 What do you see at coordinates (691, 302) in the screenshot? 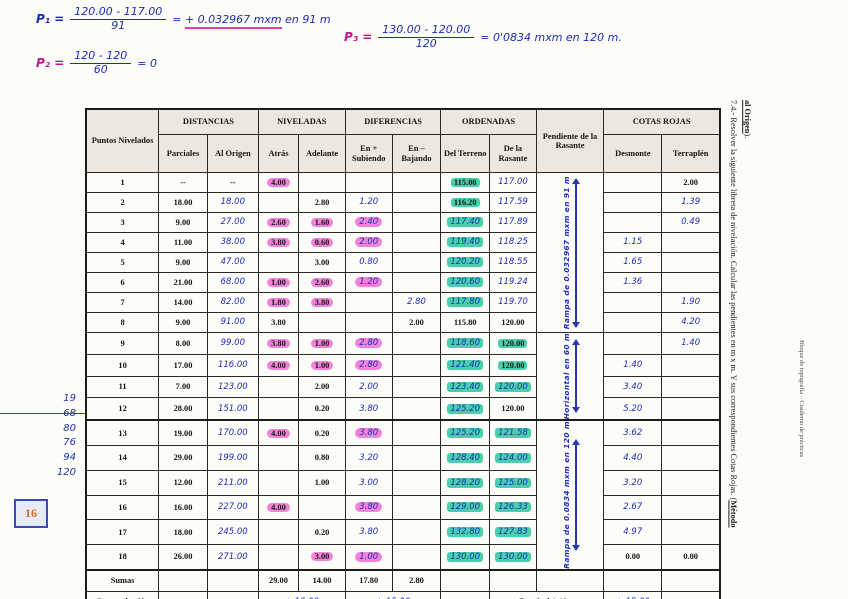
I see `cell-value: 1.90` at bounding box center [691, 302].